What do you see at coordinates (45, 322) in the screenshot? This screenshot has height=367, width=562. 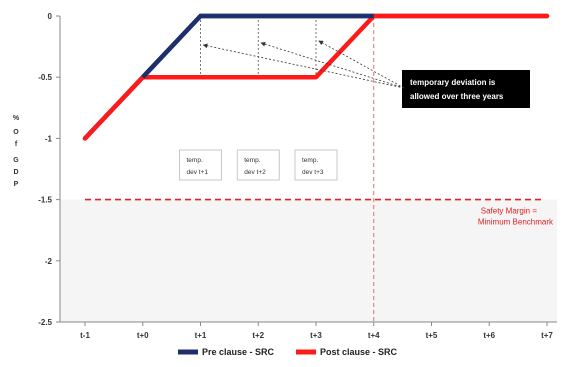 I see `y-tick-label: -2.5` at bounding box center [45, 322].